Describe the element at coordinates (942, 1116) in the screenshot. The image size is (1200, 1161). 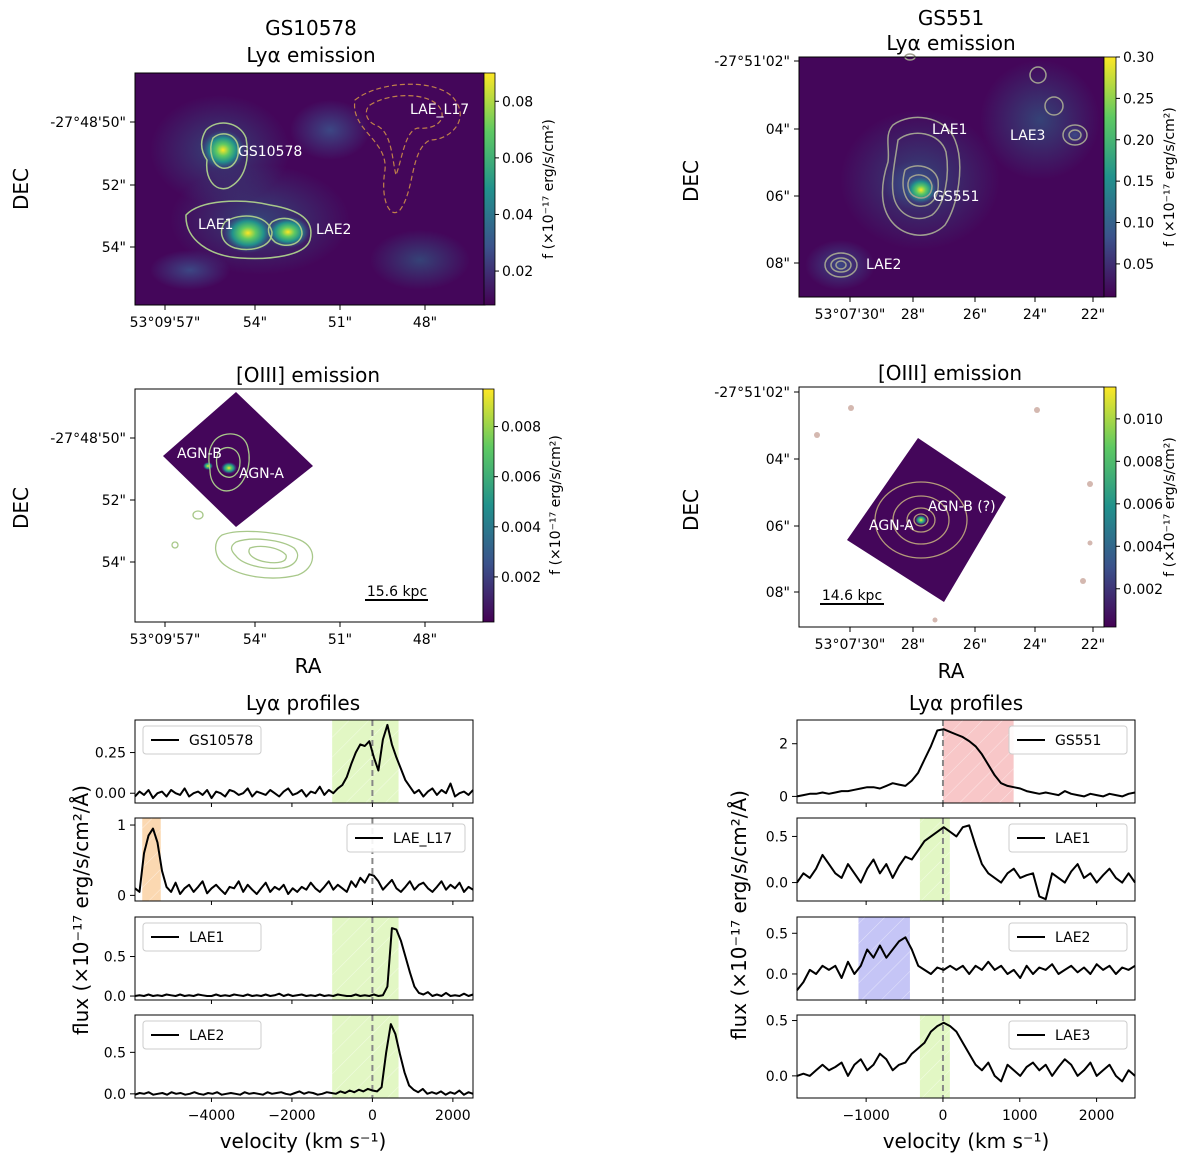
I see `x-tick-label: 0` at that location.